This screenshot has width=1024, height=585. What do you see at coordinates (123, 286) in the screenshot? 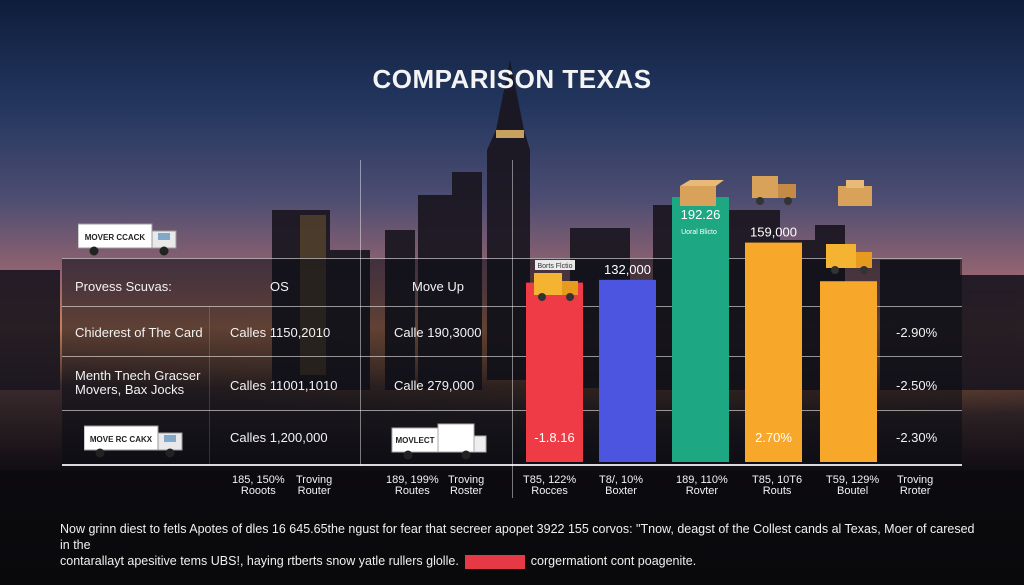
I see `row-label: Provess Scuvas:` at bounding box center [123, 286].